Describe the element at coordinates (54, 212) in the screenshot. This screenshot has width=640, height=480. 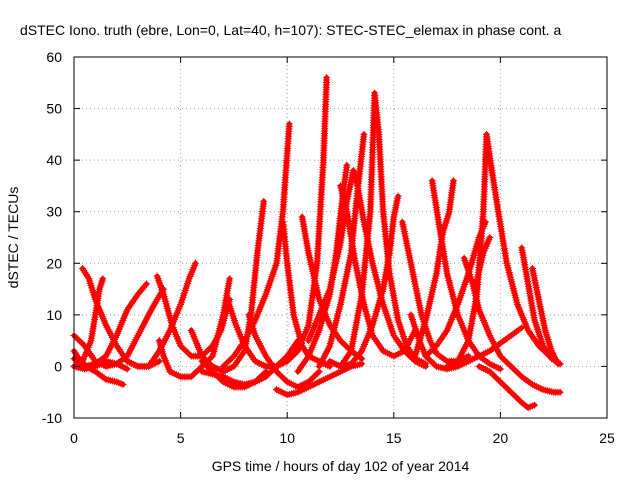
I see `y-tick-label: 30` at that location.